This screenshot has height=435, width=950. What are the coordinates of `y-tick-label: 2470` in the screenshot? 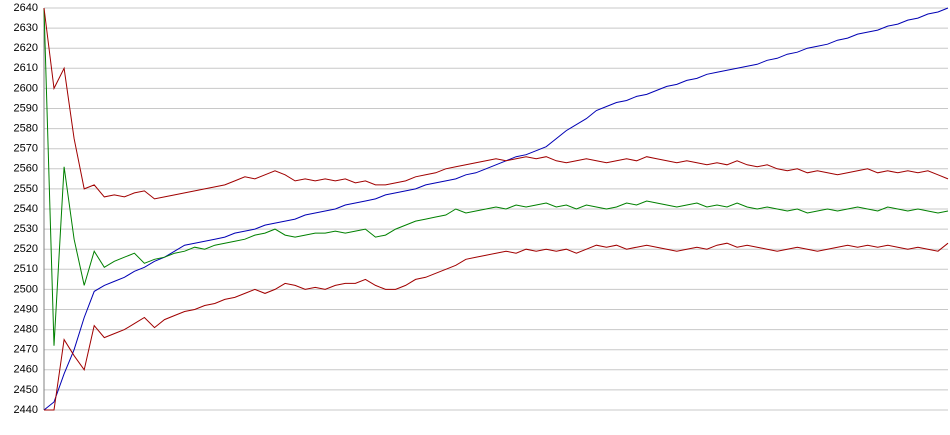 It's located at (26, 350).